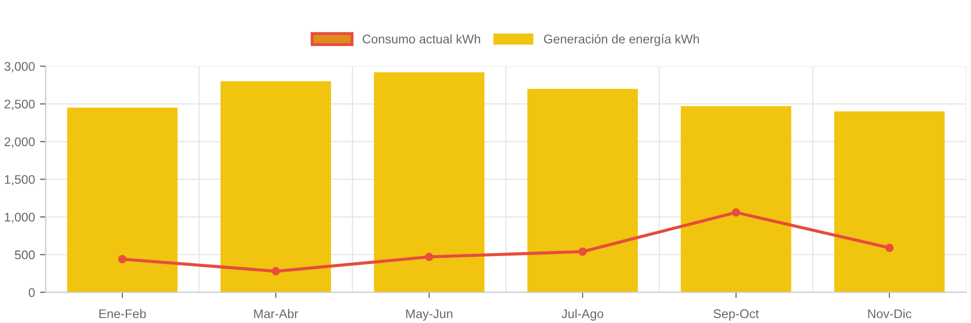  I want to click on y-tick-label: 1,500, so click(19, 180).